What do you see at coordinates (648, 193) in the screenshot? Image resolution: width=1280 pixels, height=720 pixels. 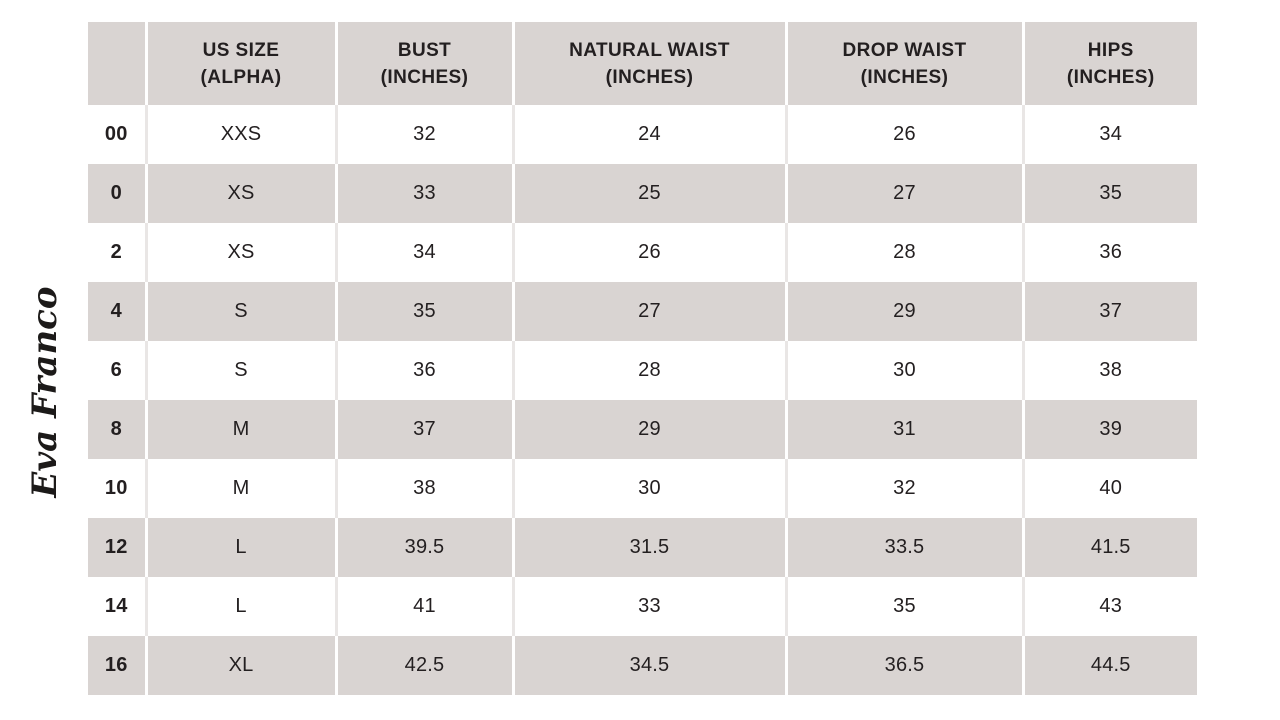 I see `cell-natural-waist: 25` at bounding box center [648, 193].